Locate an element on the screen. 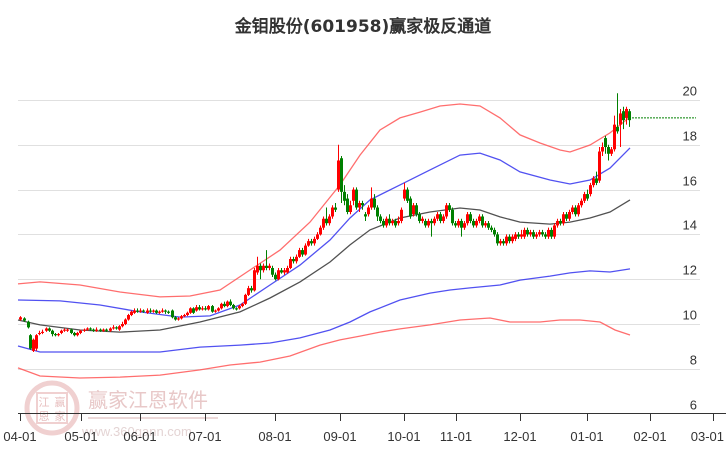  x-tick-label: 06-01 is located at coordinates (139, 436).